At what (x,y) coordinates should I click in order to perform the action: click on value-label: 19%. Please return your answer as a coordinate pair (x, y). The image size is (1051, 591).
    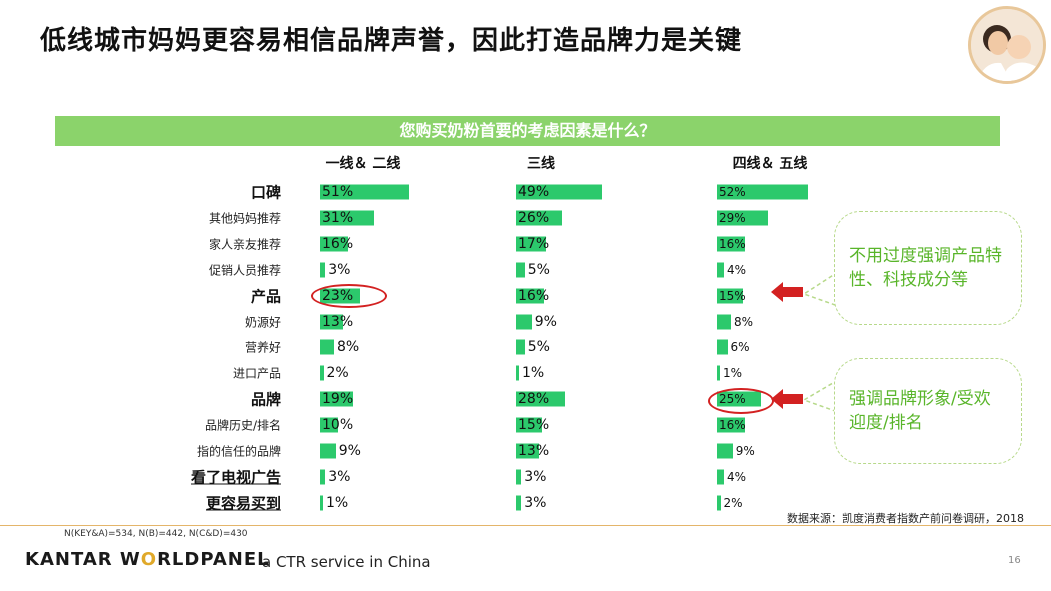
    Looking at the image, I should click on (338, 399).